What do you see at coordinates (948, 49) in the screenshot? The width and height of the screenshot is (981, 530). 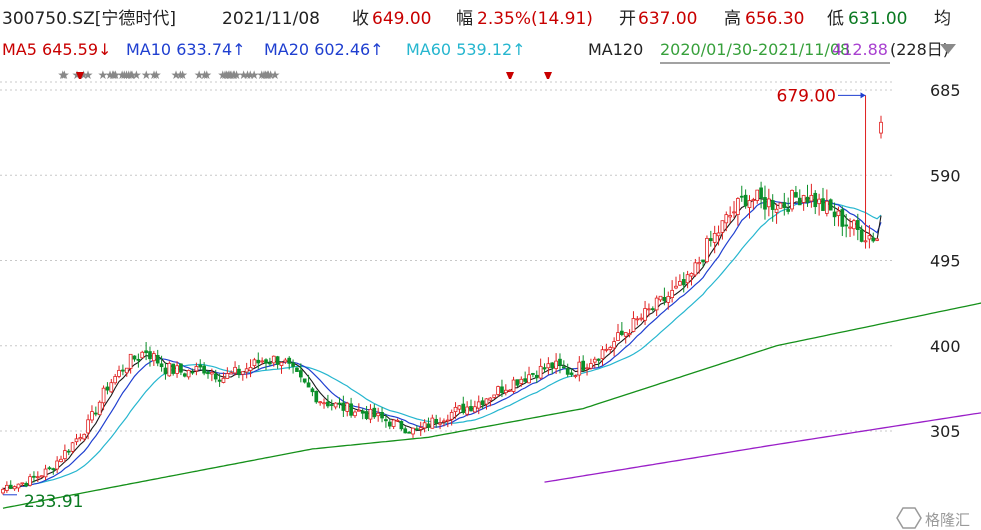 I see `dropdown-triangle-icon` at bounding box center [948, 49].